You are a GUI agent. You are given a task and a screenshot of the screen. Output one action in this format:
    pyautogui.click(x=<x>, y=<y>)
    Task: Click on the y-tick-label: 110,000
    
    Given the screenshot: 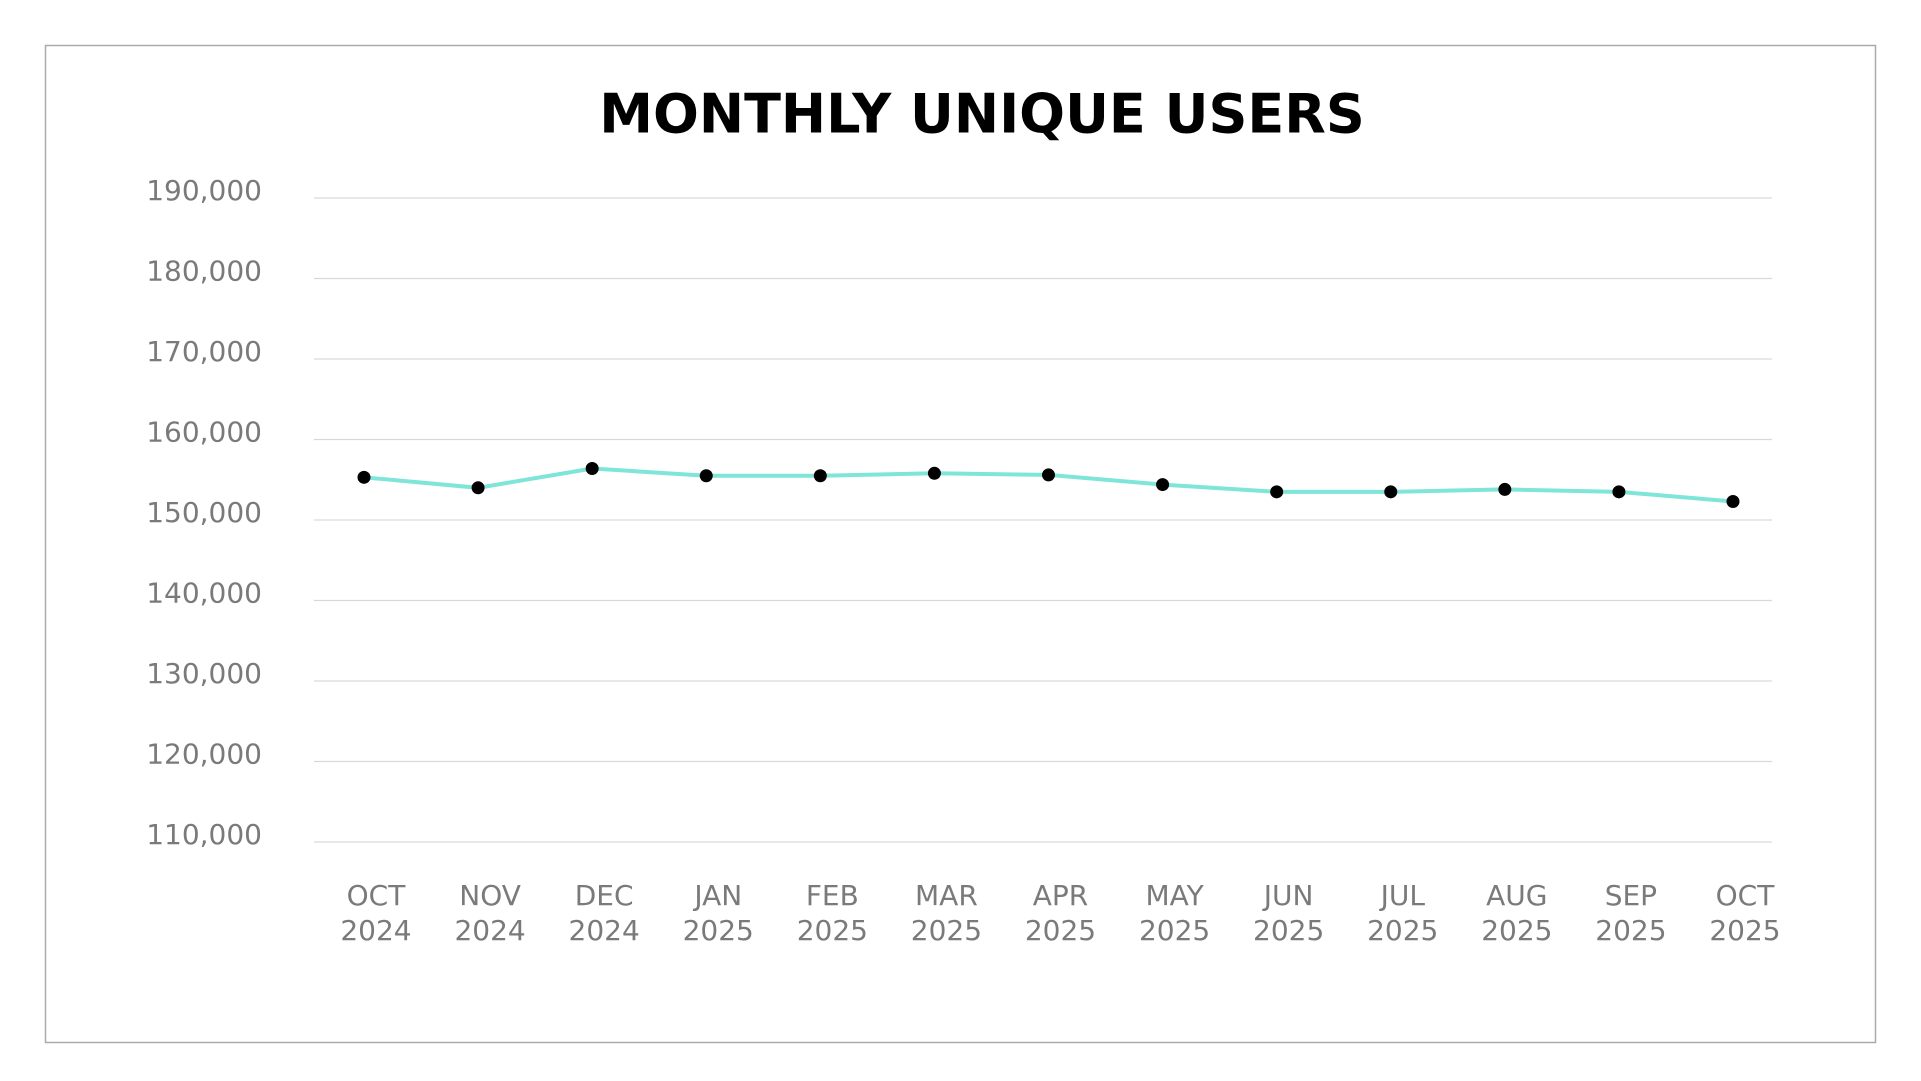 What is the action you would take?
    pyautogui.click(x=204, y=834)
    